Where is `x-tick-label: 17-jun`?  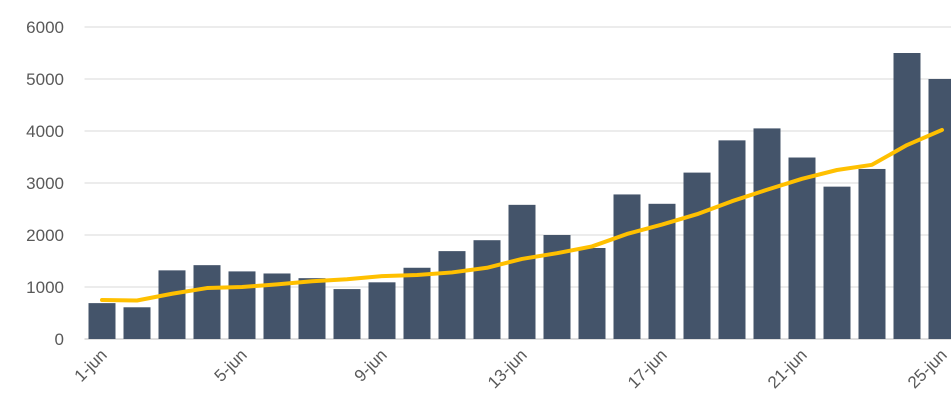
x-tick-label: 17-jun is located at coordinates (647, 368).